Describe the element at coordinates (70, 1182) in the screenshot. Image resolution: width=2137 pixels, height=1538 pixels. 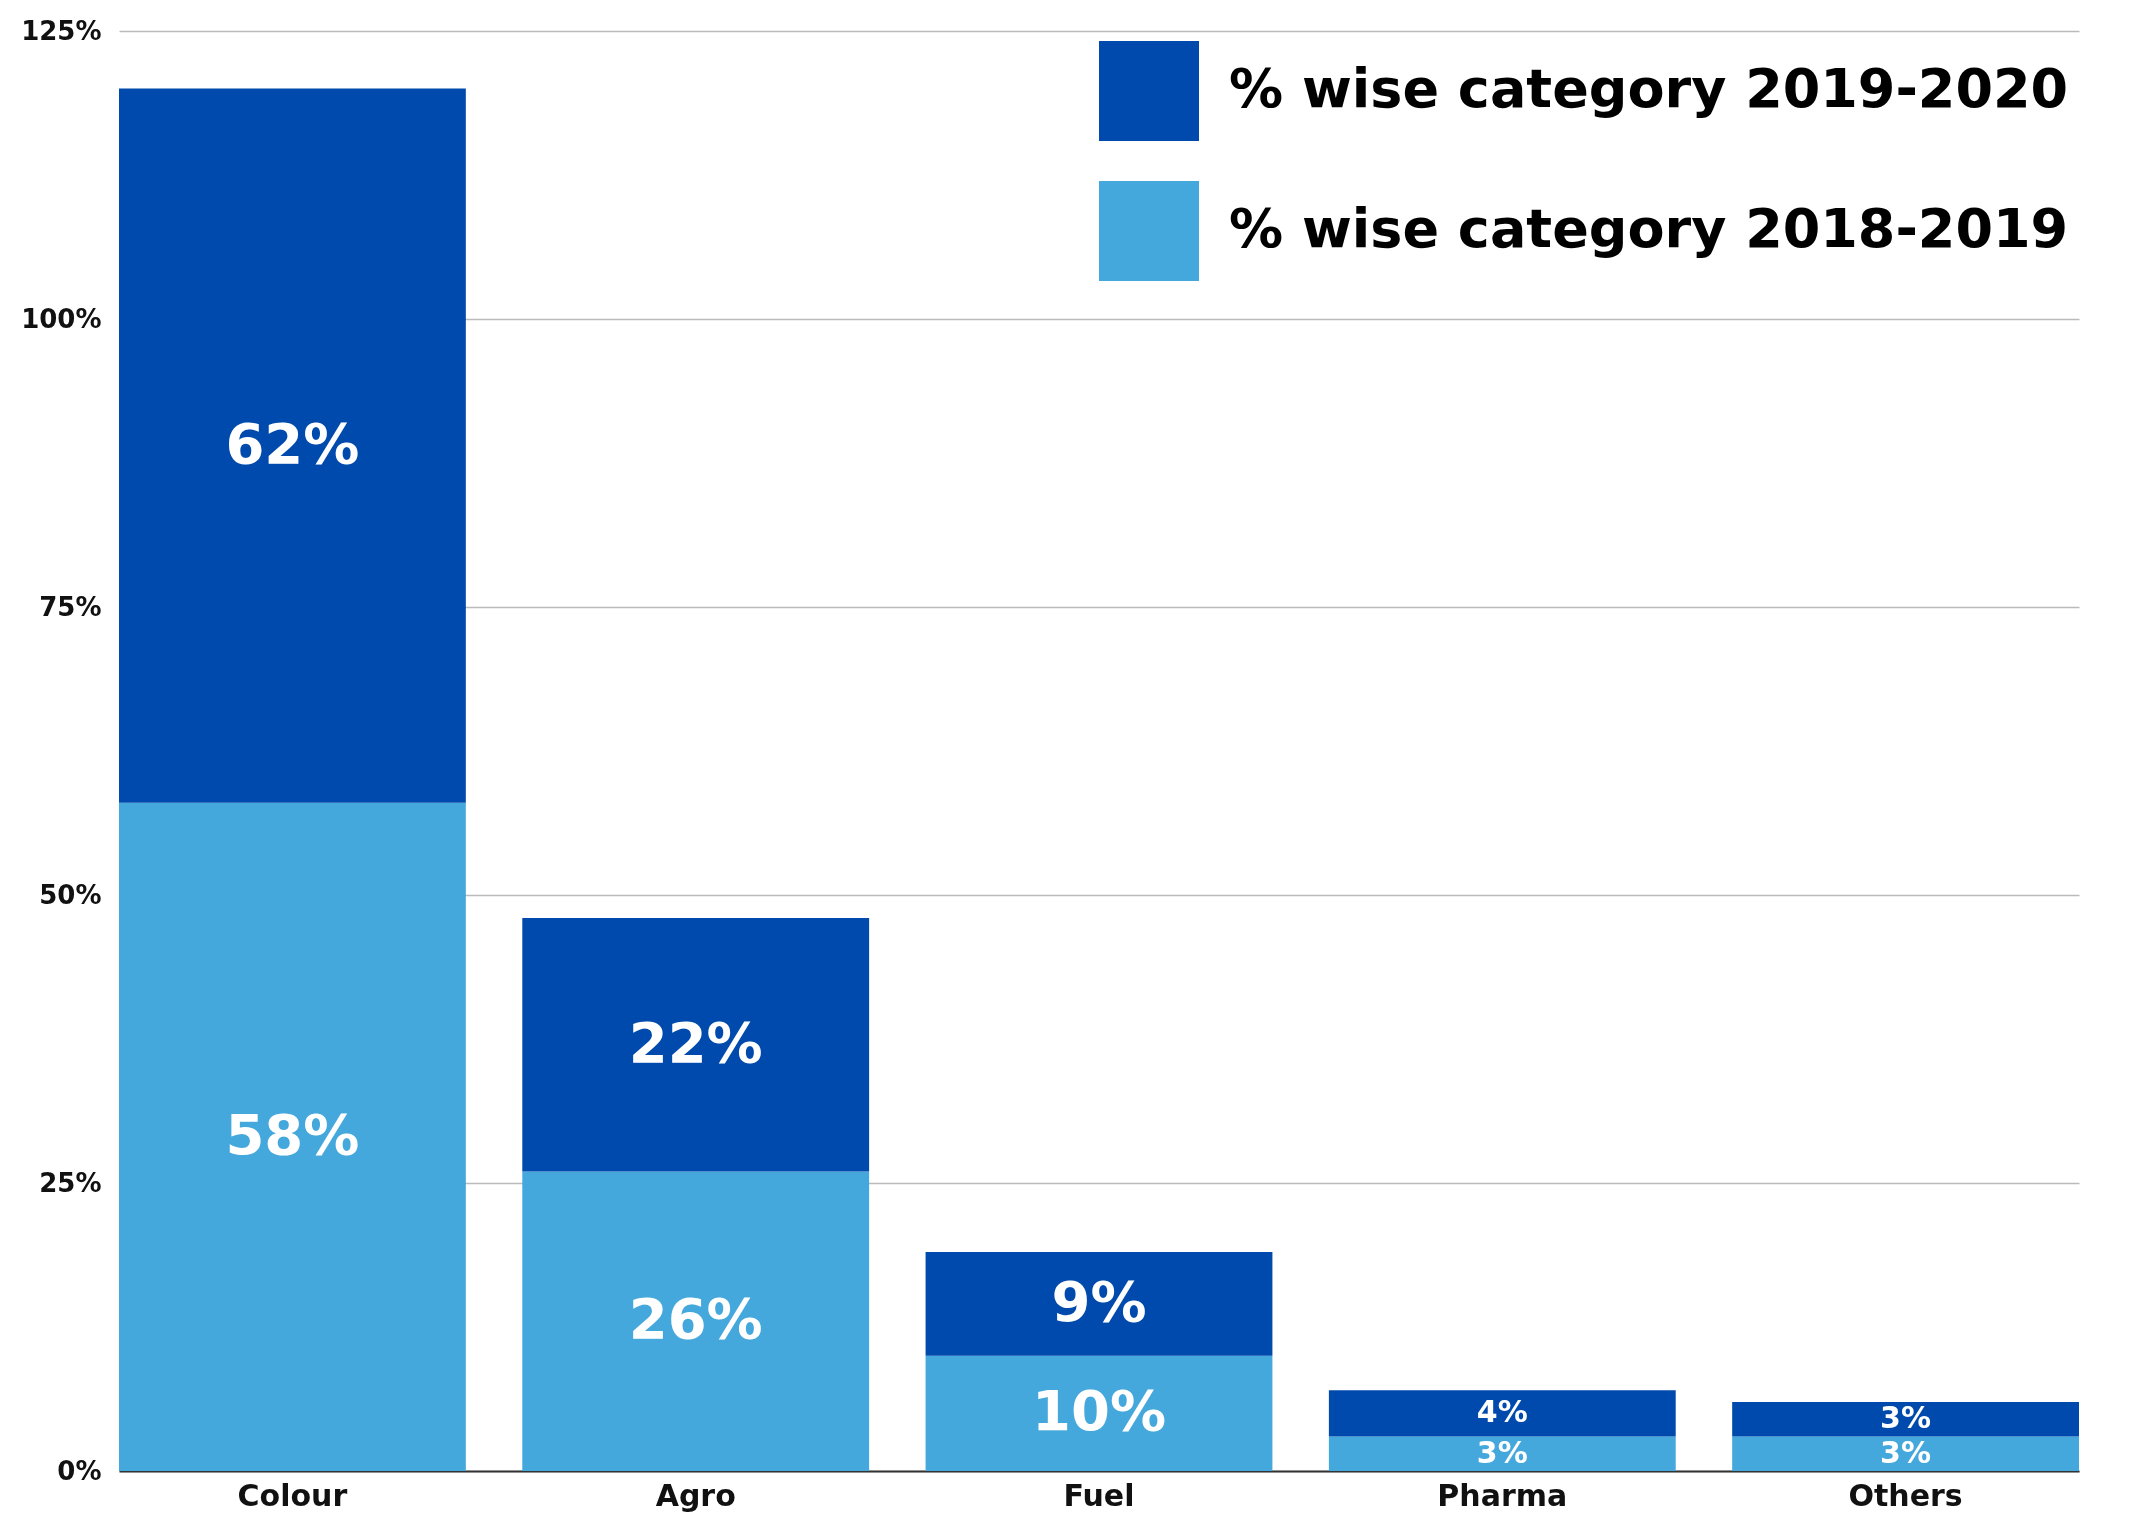
I see `y-tick-label: 25%` at that location.